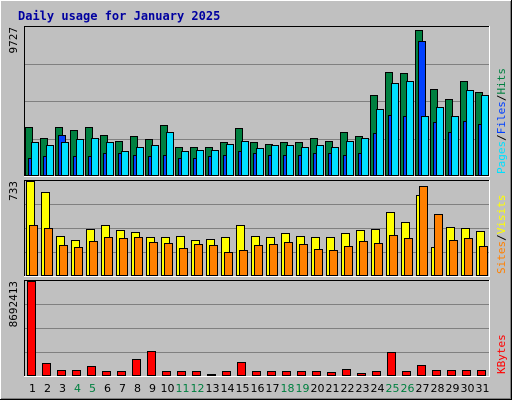 The image size is (512, 400). What do you see at coordinates (107, 388) in the screenshot?
I see `x-tick-label-6: 6` at bounding box center [107, 388].